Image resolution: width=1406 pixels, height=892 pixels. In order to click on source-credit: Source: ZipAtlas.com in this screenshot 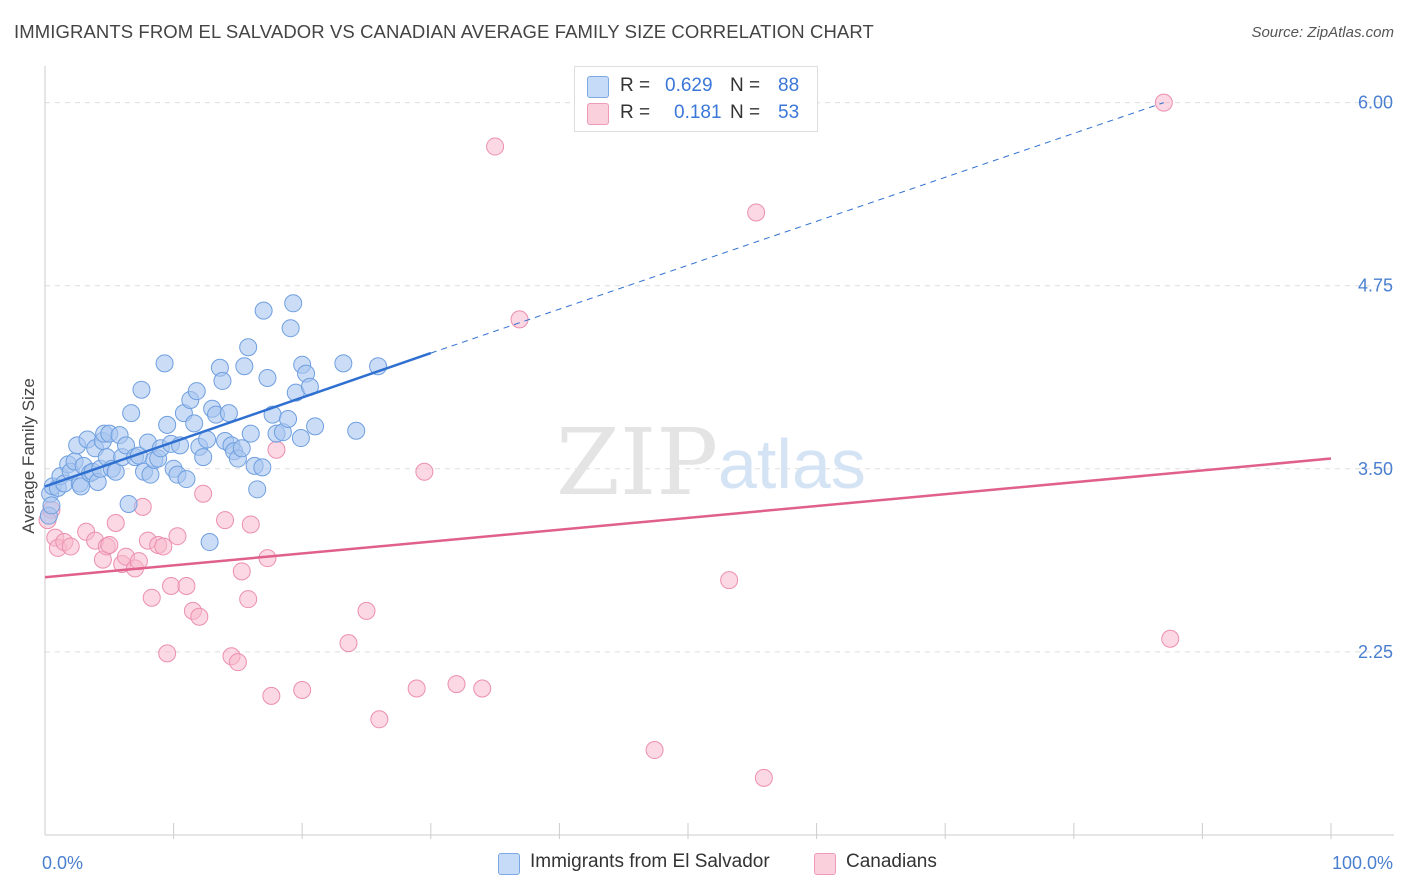, I will do `click(1322, 32)`.